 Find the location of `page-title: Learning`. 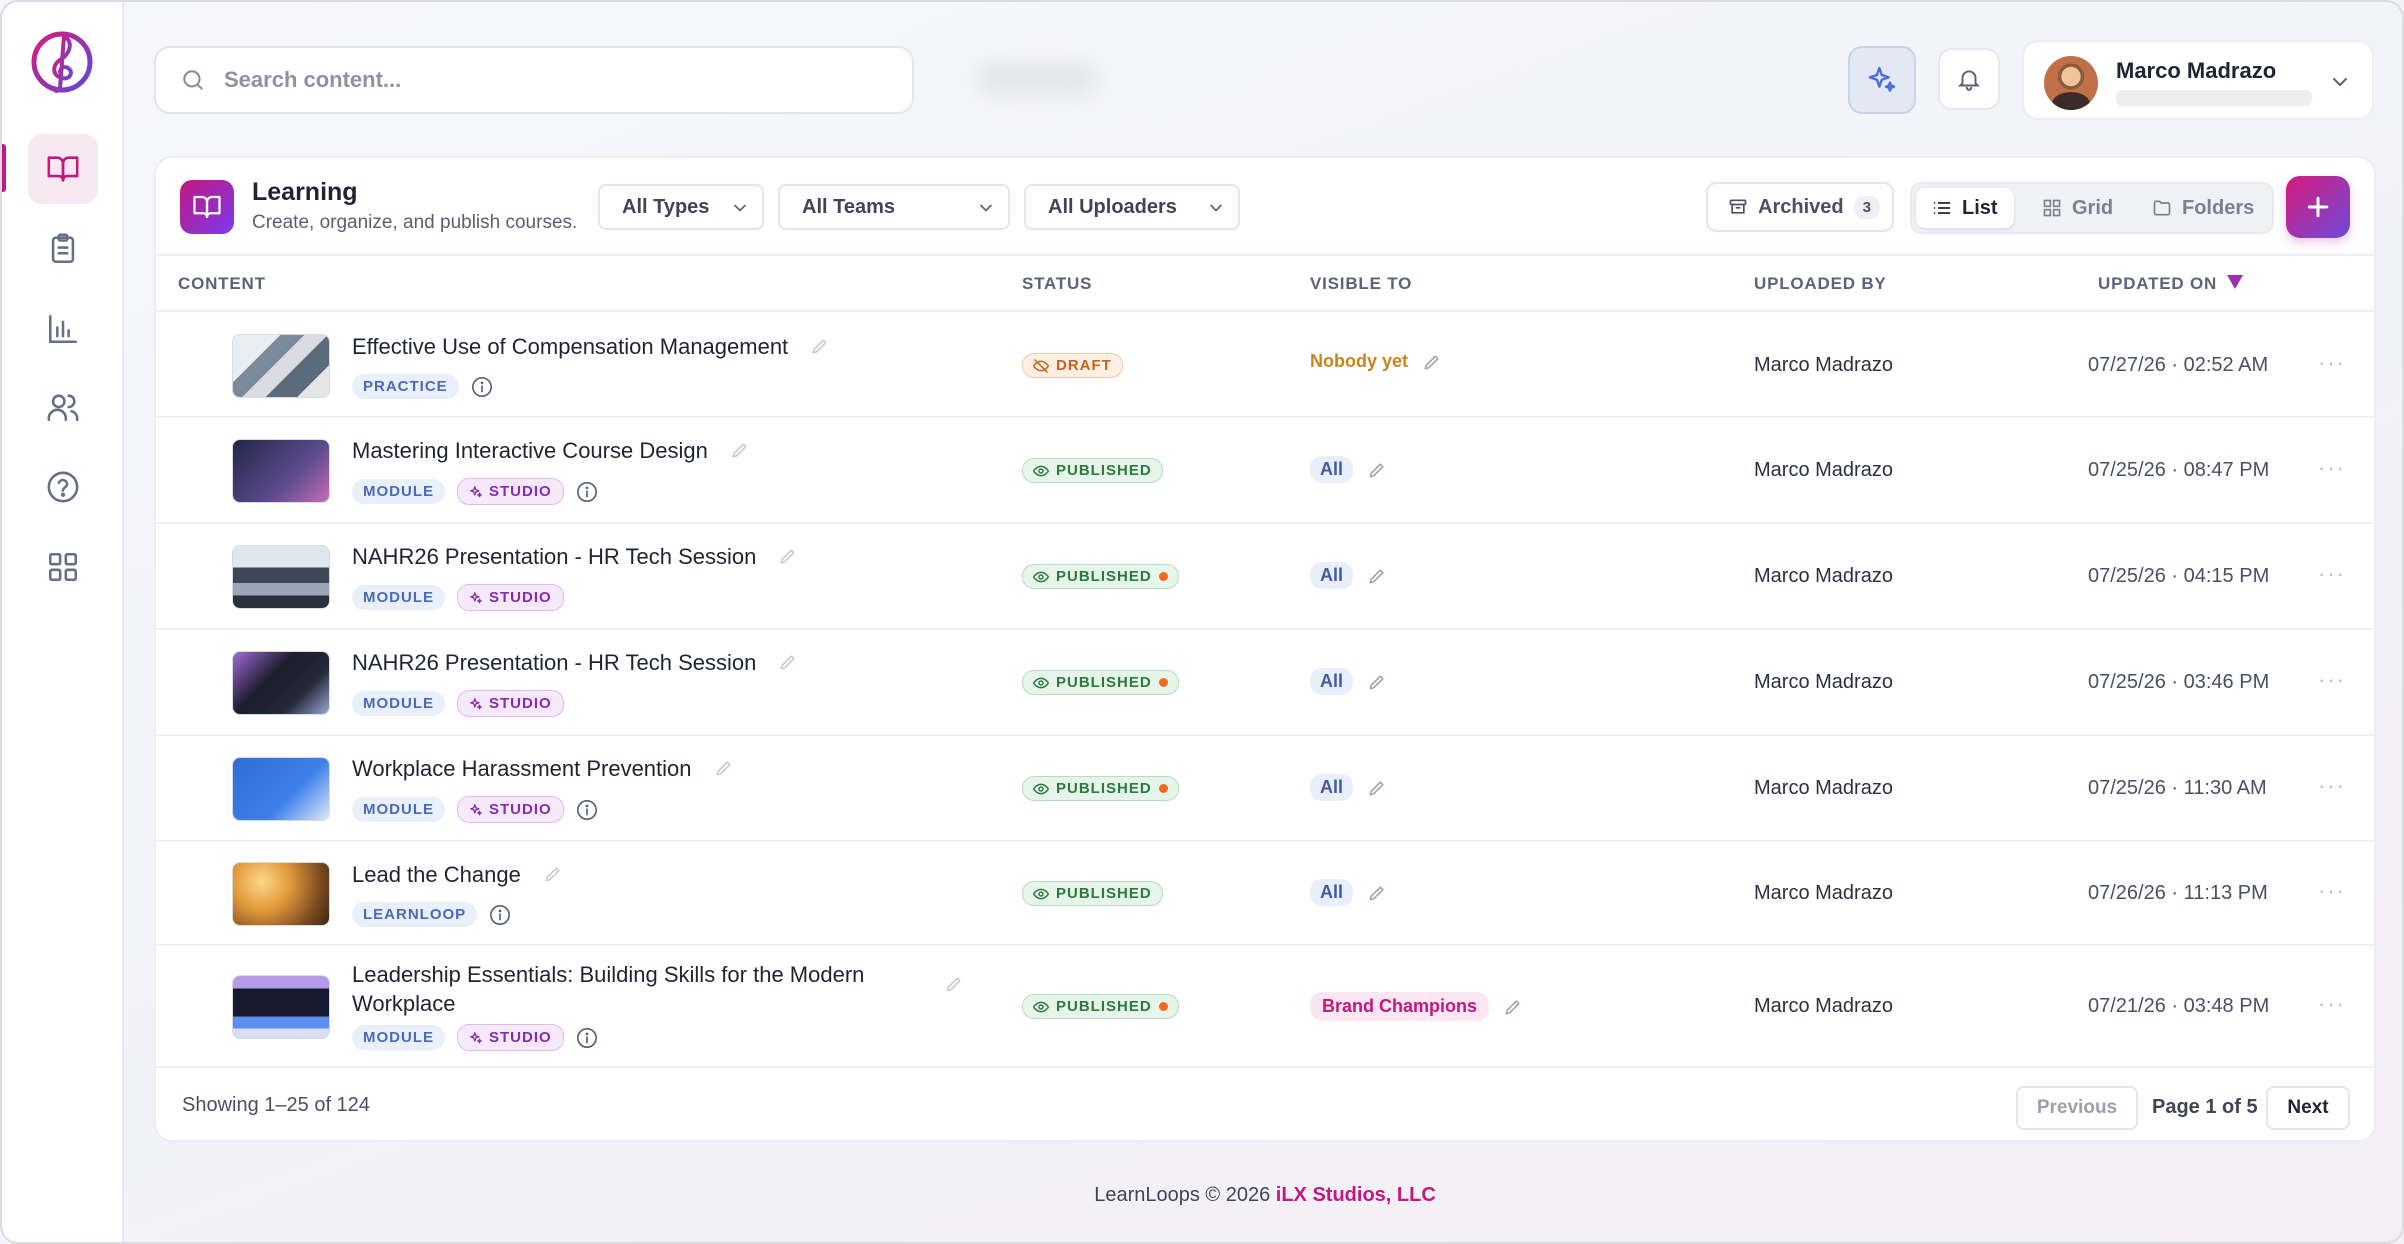

page-title: Learning is located at coordinates (305, 192).